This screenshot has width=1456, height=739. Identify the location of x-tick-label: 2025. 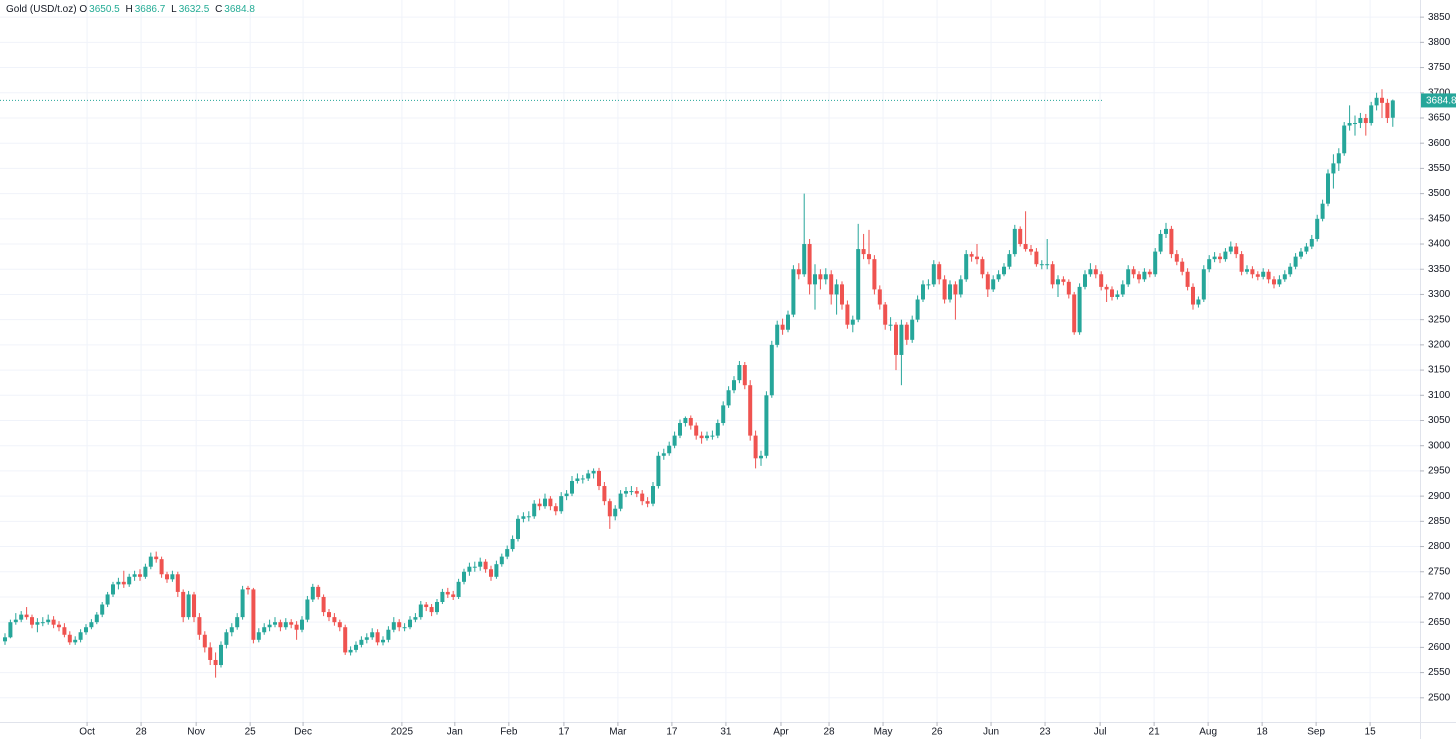
(402, 732).